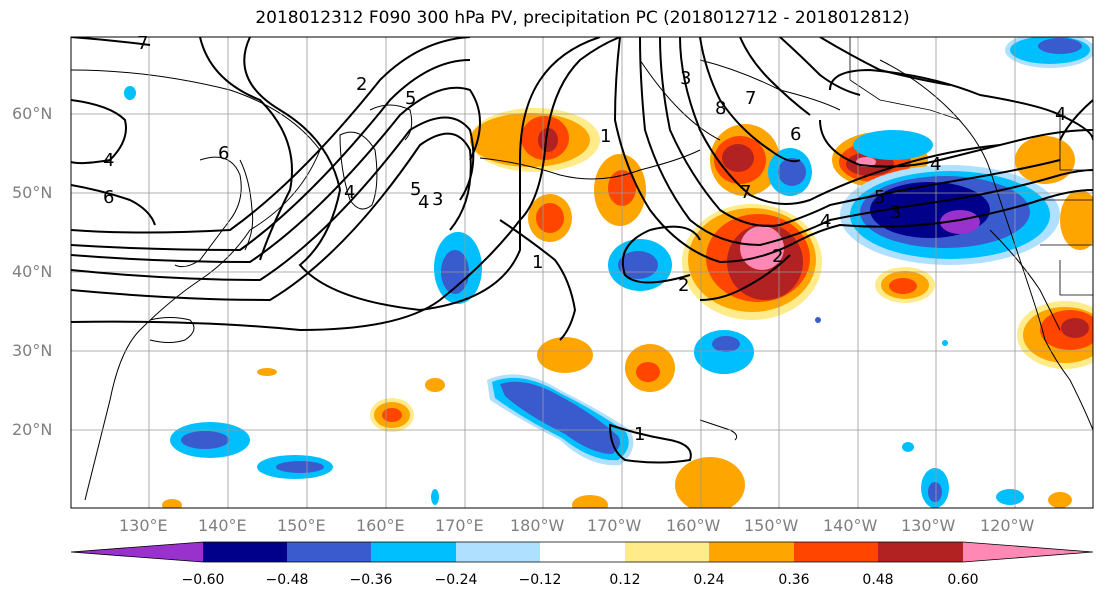 This screenshot has height=601, width=1105. What do you see at coordinates (850, 525) in the screenshot?
I see `lon-tick-label: 140°W` at bounding box center [850, 525].